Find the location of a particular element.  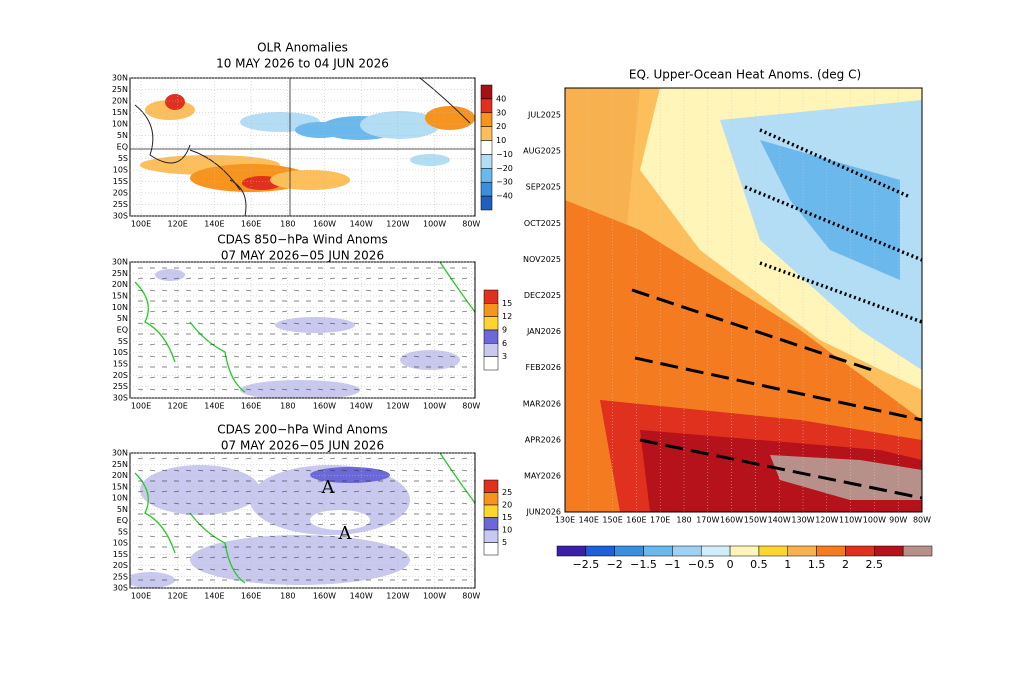

lon-label: 160W is located at coordinates (324, 596).